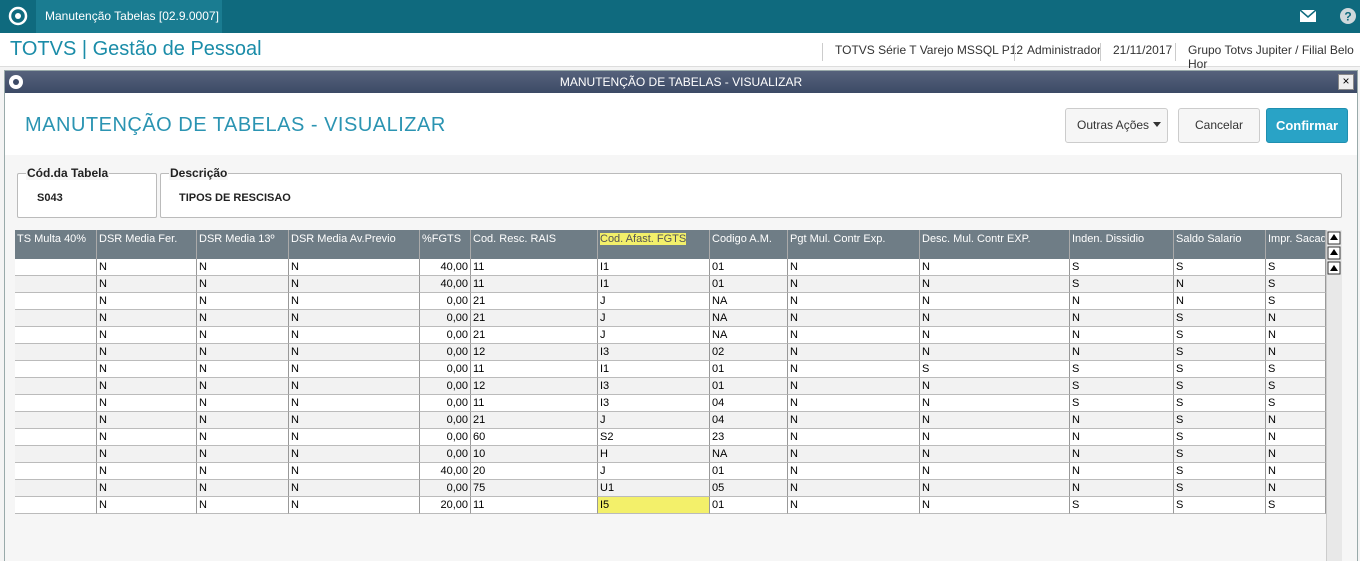 This screenshot has height=561, width=1360. What do you see at coordinates (922, 52) in the screenshot?
I see `header-info: TOTVS Série T Varejo MSSQL P12` at bounding box center [922, 52].